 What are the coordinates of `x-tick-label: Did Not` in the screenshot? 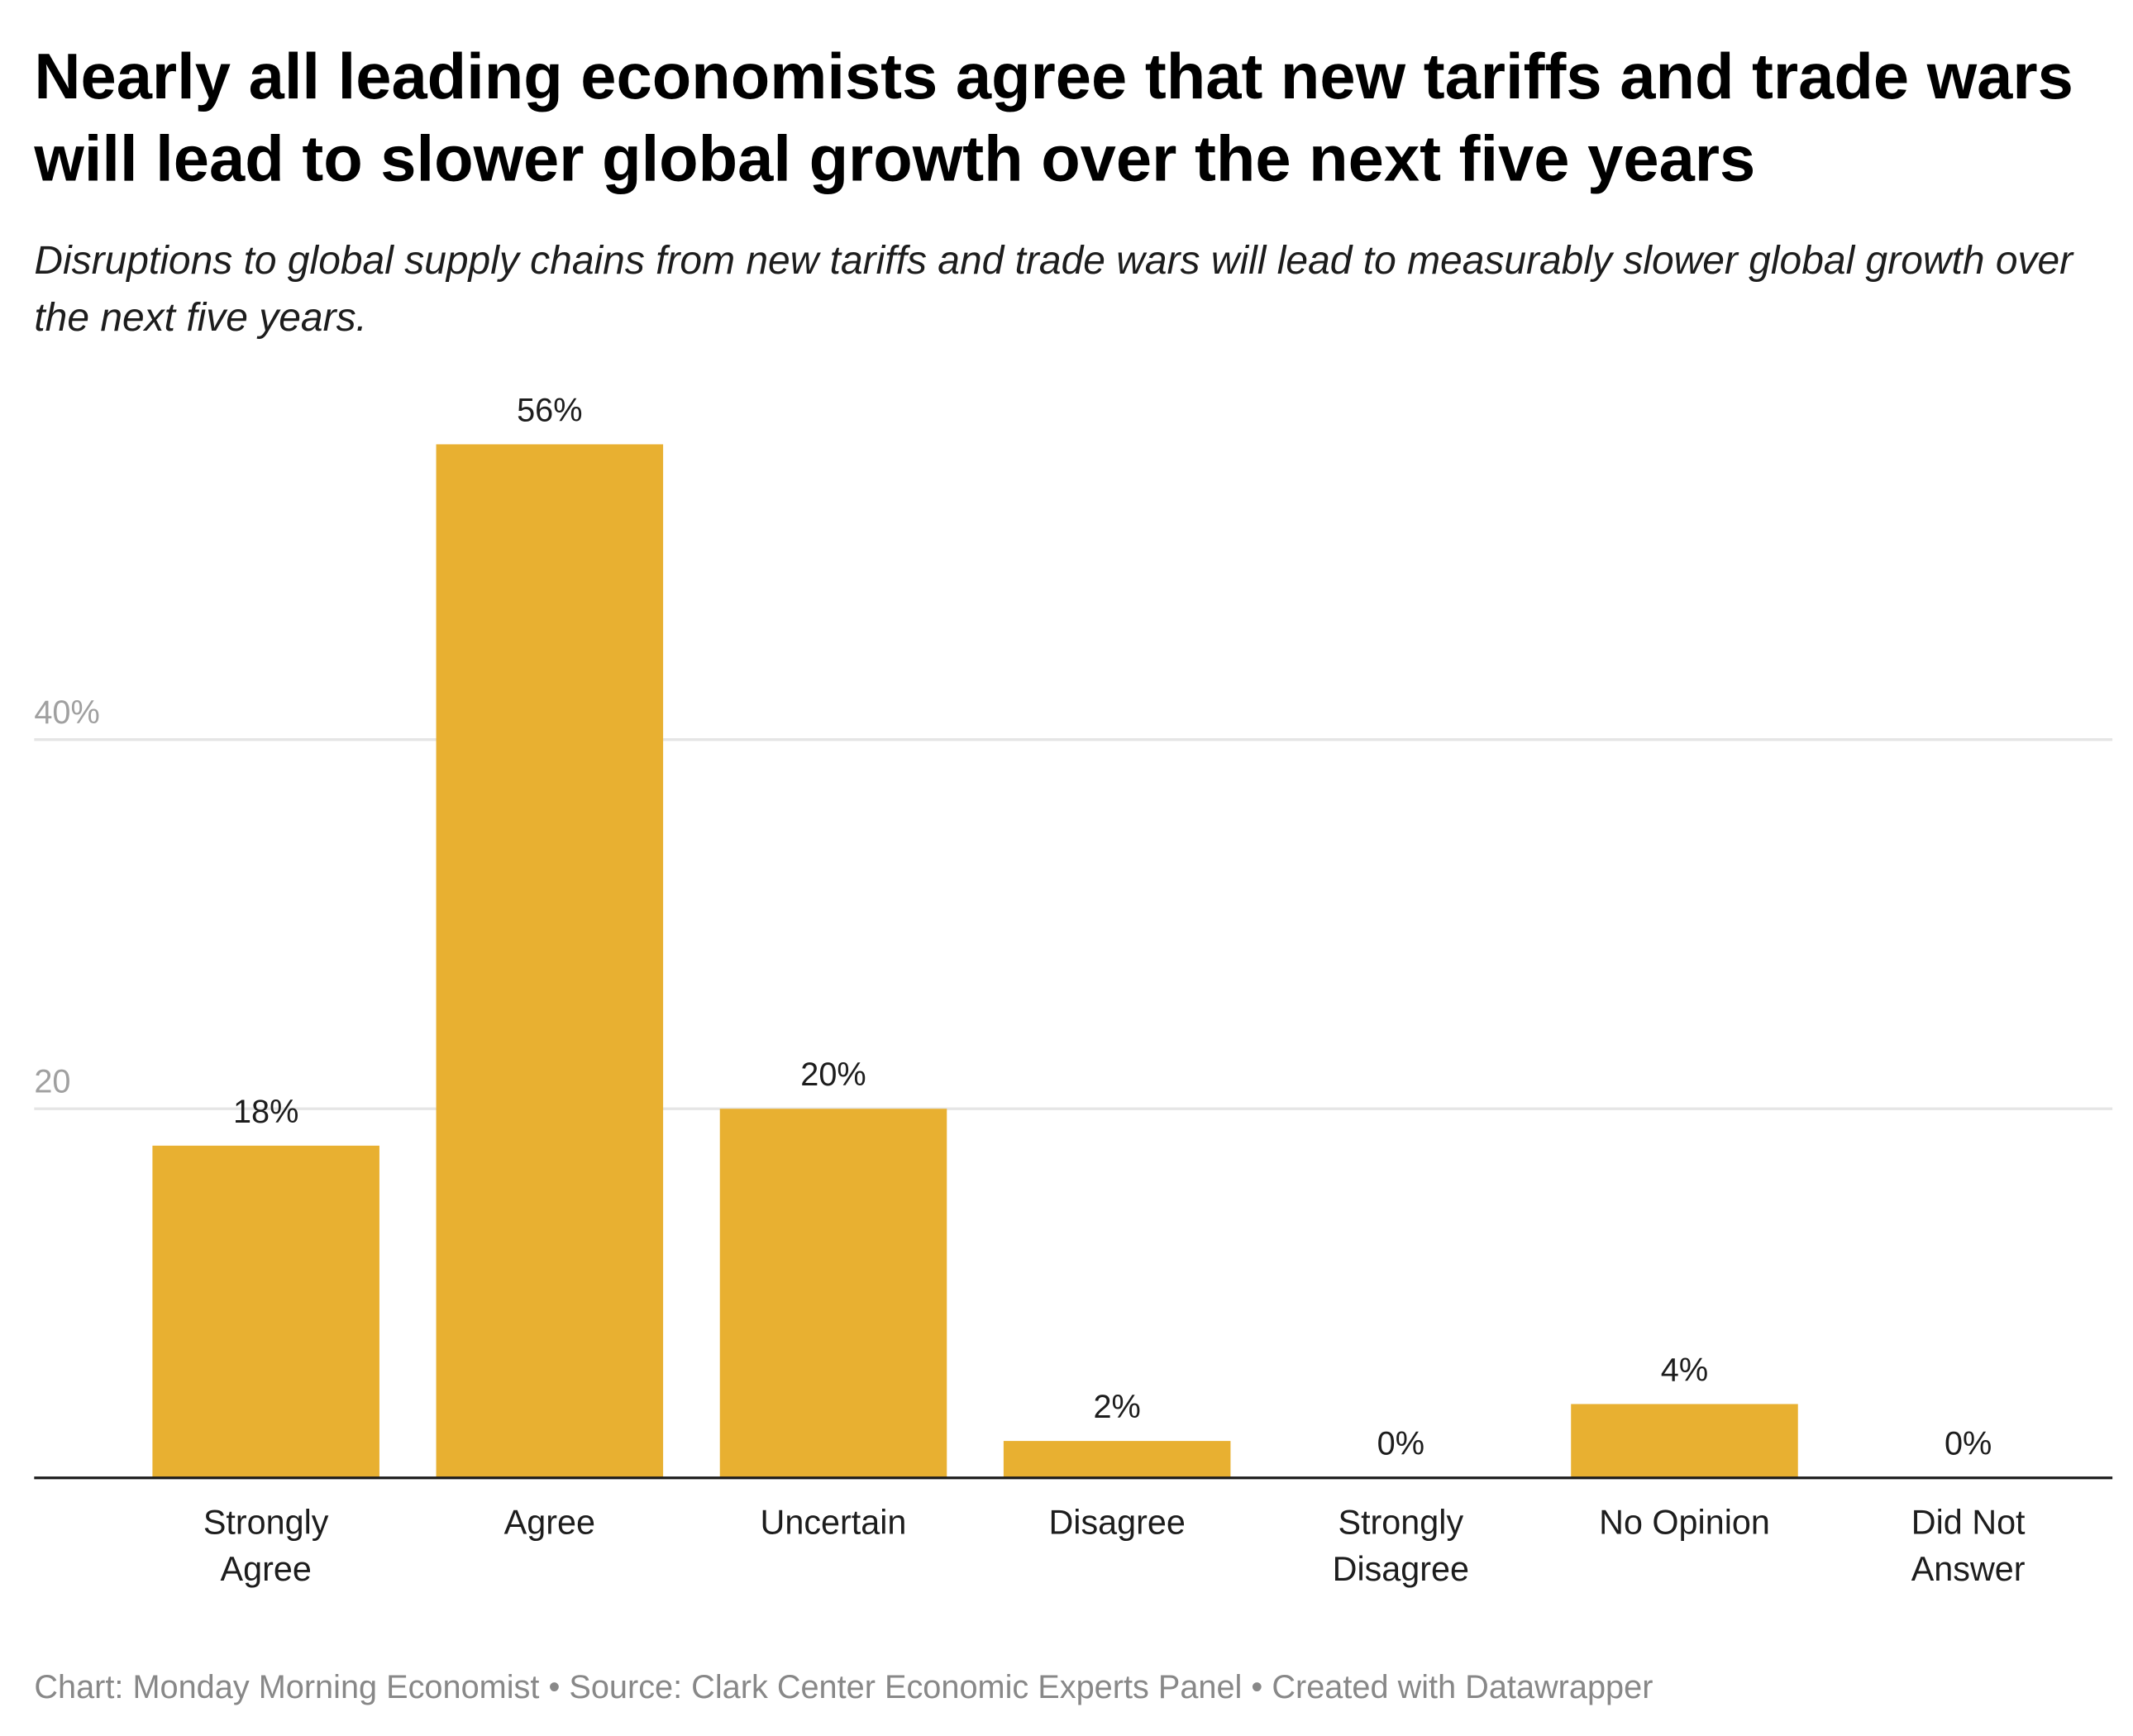 It's located at (1969, 1523).